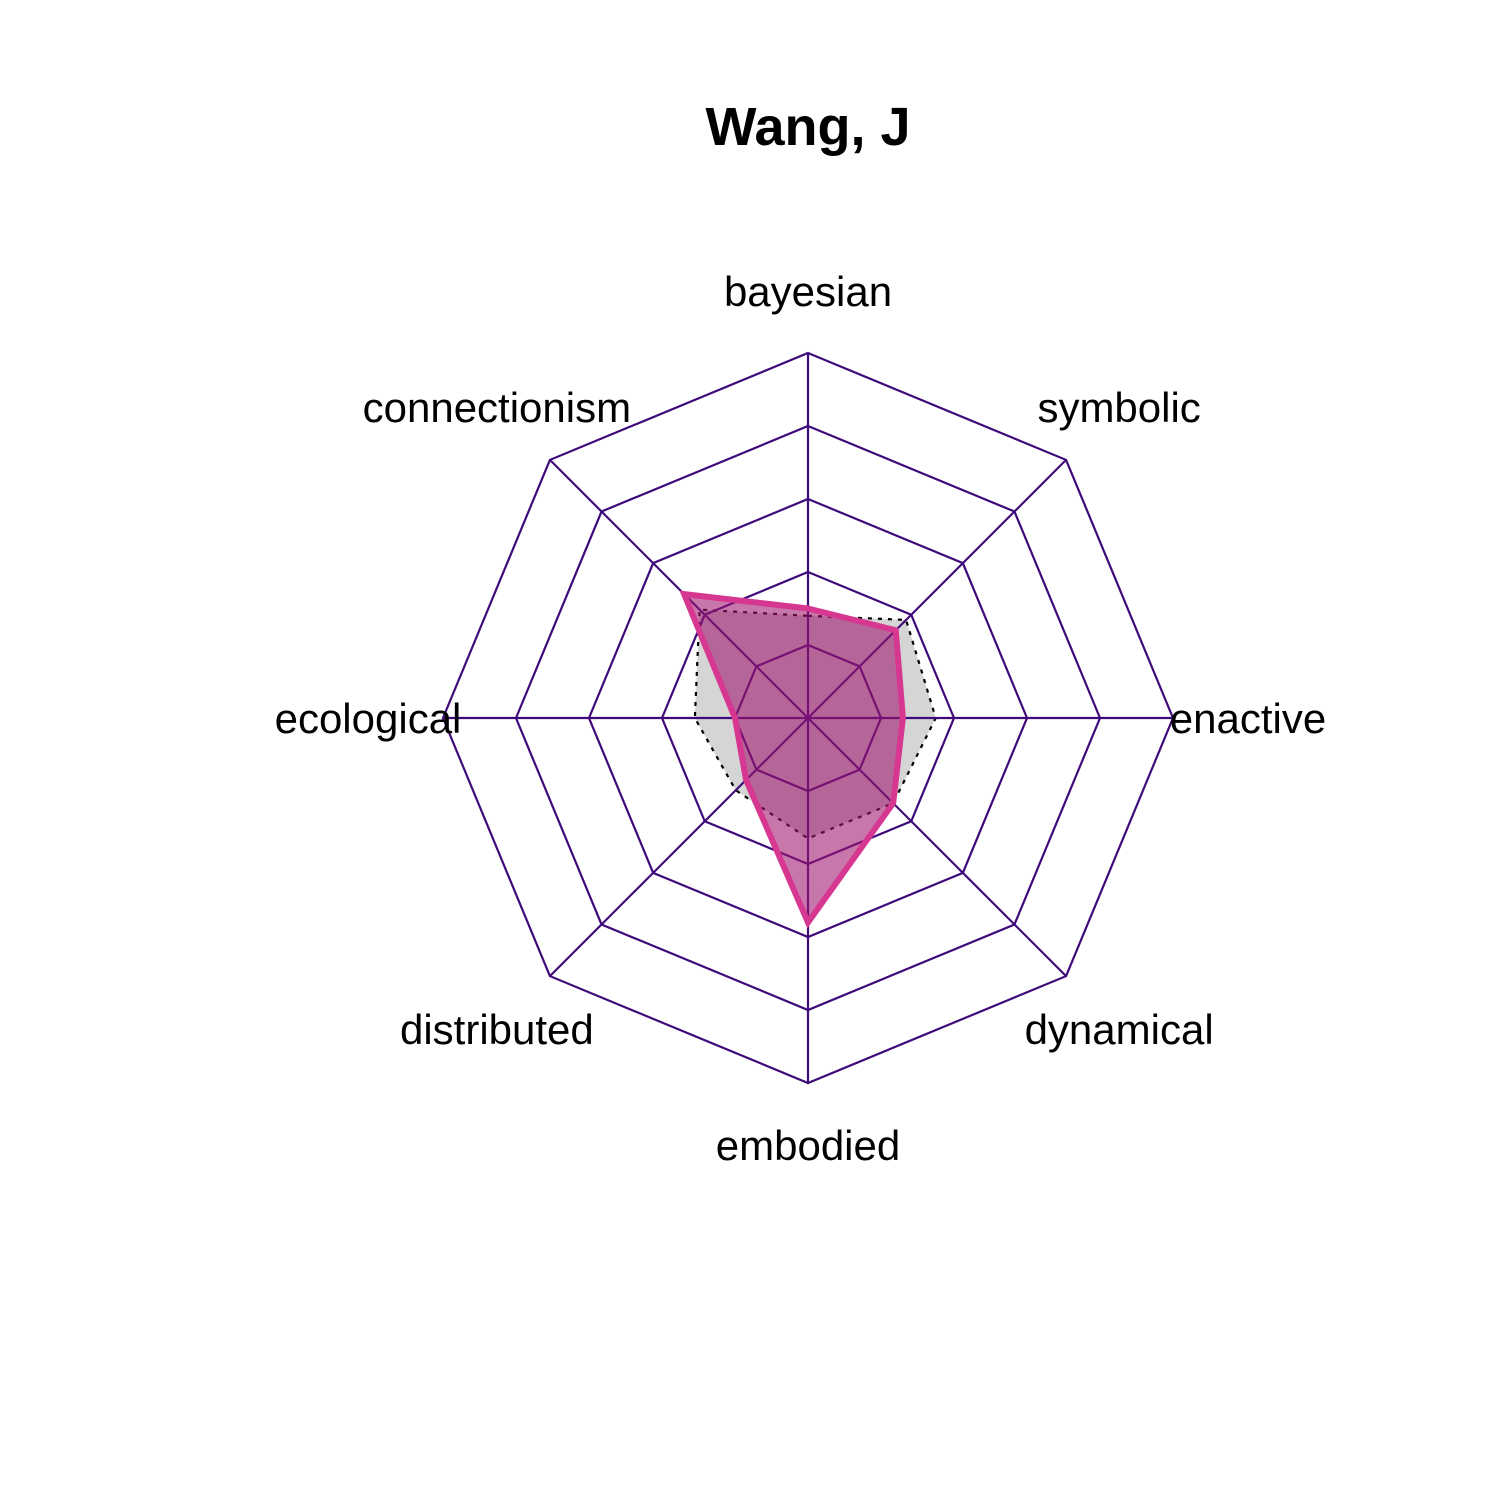 The height and width of the screenshot is (1500, 1500). Describe the element at coordinates (368, 718) in the screenshot. I see `axis-label-ecological: ecological` at that location.